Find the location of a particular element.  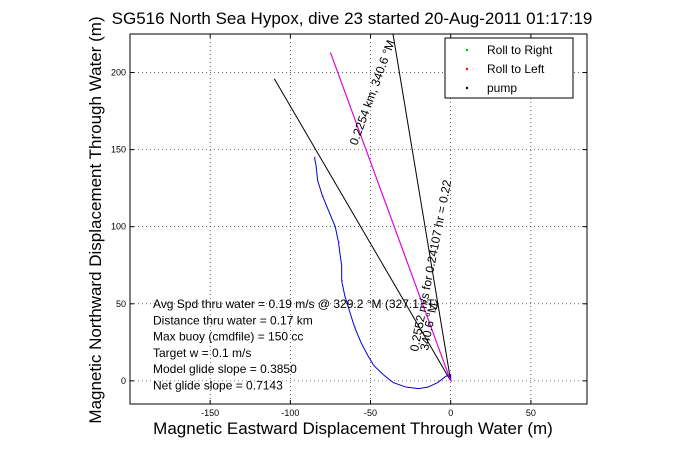

legend-label: Roll to Left is located at coordinates (516, 69).